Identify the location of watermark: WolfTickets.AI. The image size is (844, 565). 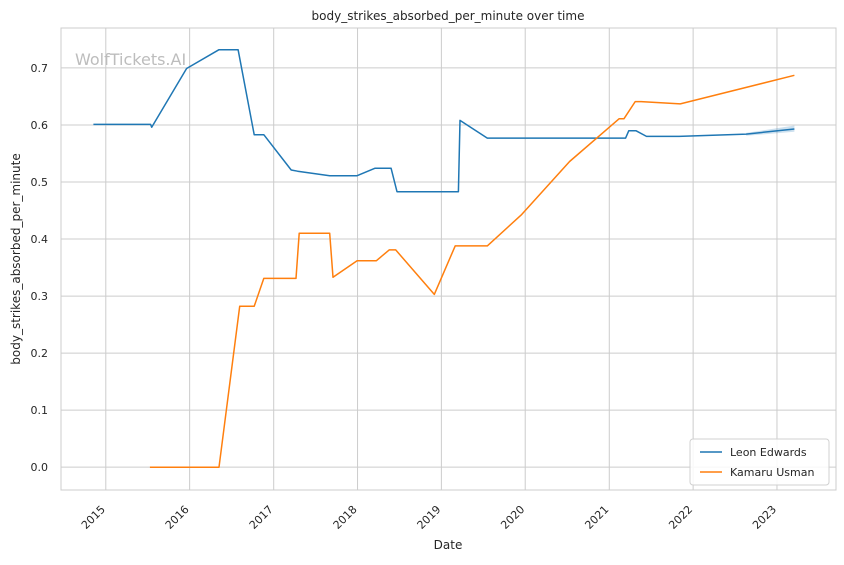
(130, 59).